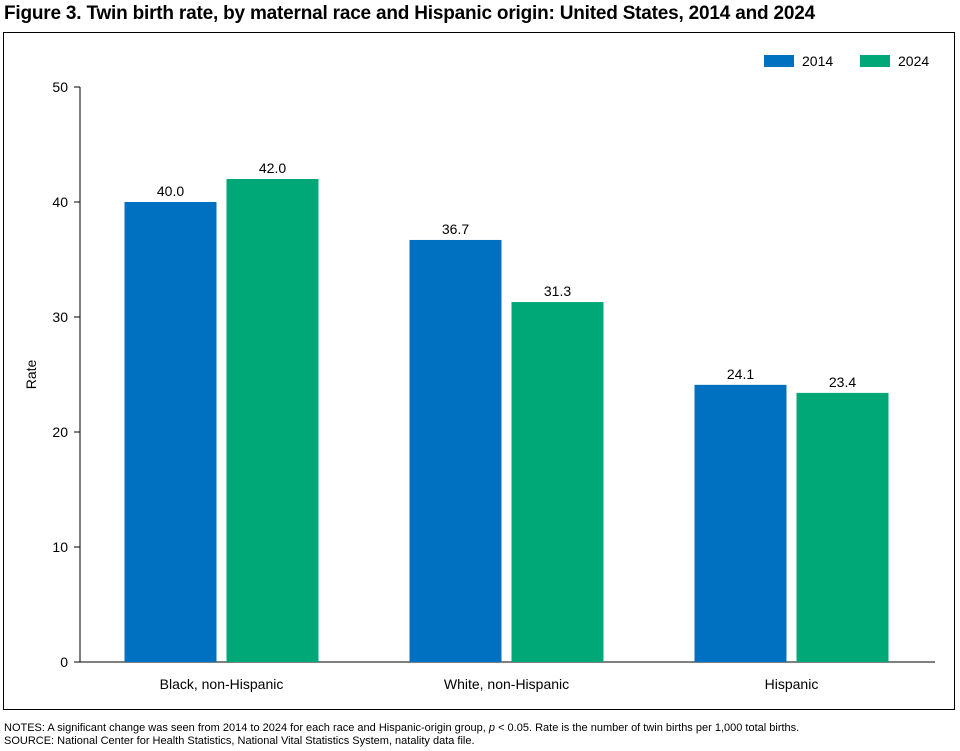 This screenshot has width=960, height=751. Describe the element at coordinates (842, 382) in the screenshot. I see `bar-value-label: 23.4` at that location.